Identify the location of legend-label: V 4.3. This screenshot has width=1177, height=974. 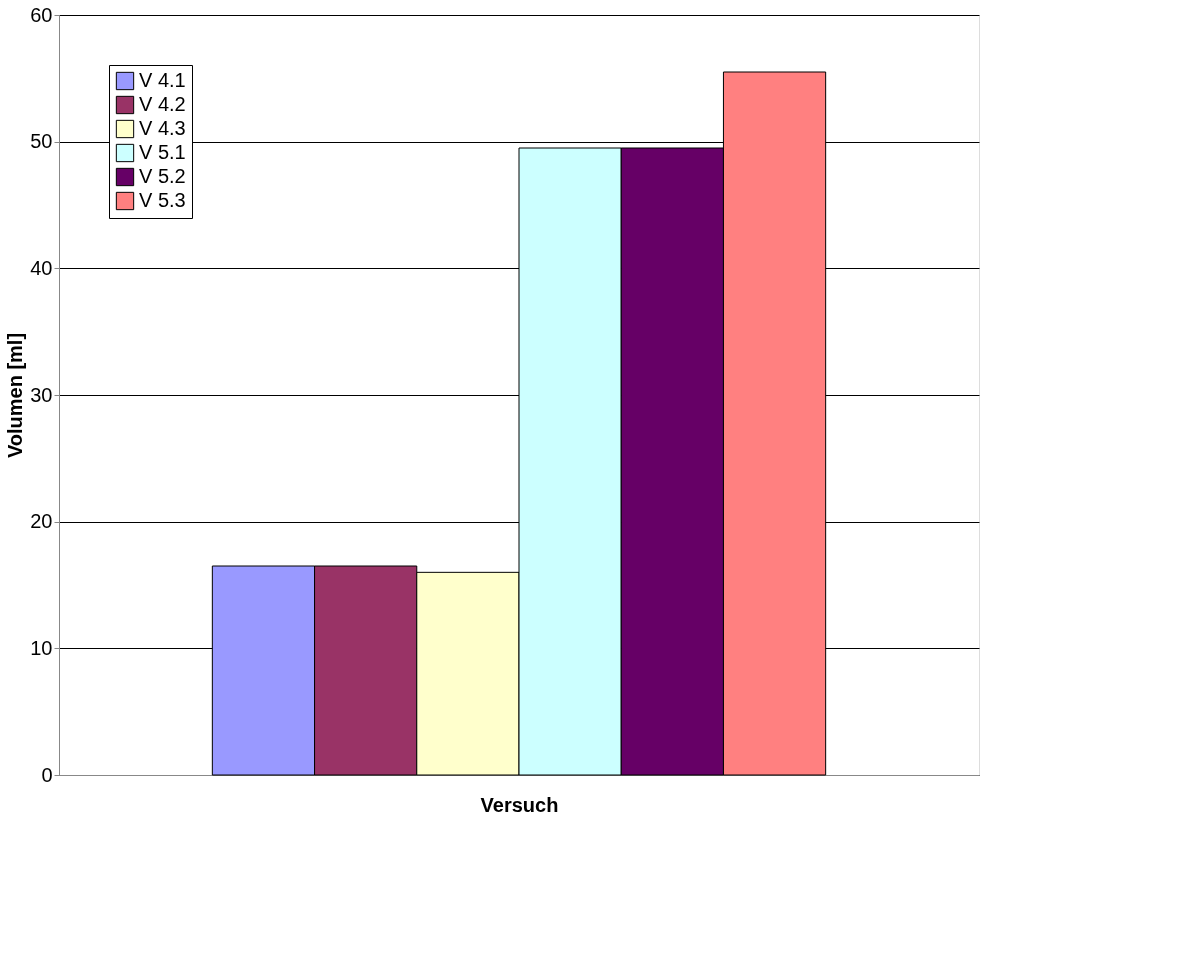
(162, 128).